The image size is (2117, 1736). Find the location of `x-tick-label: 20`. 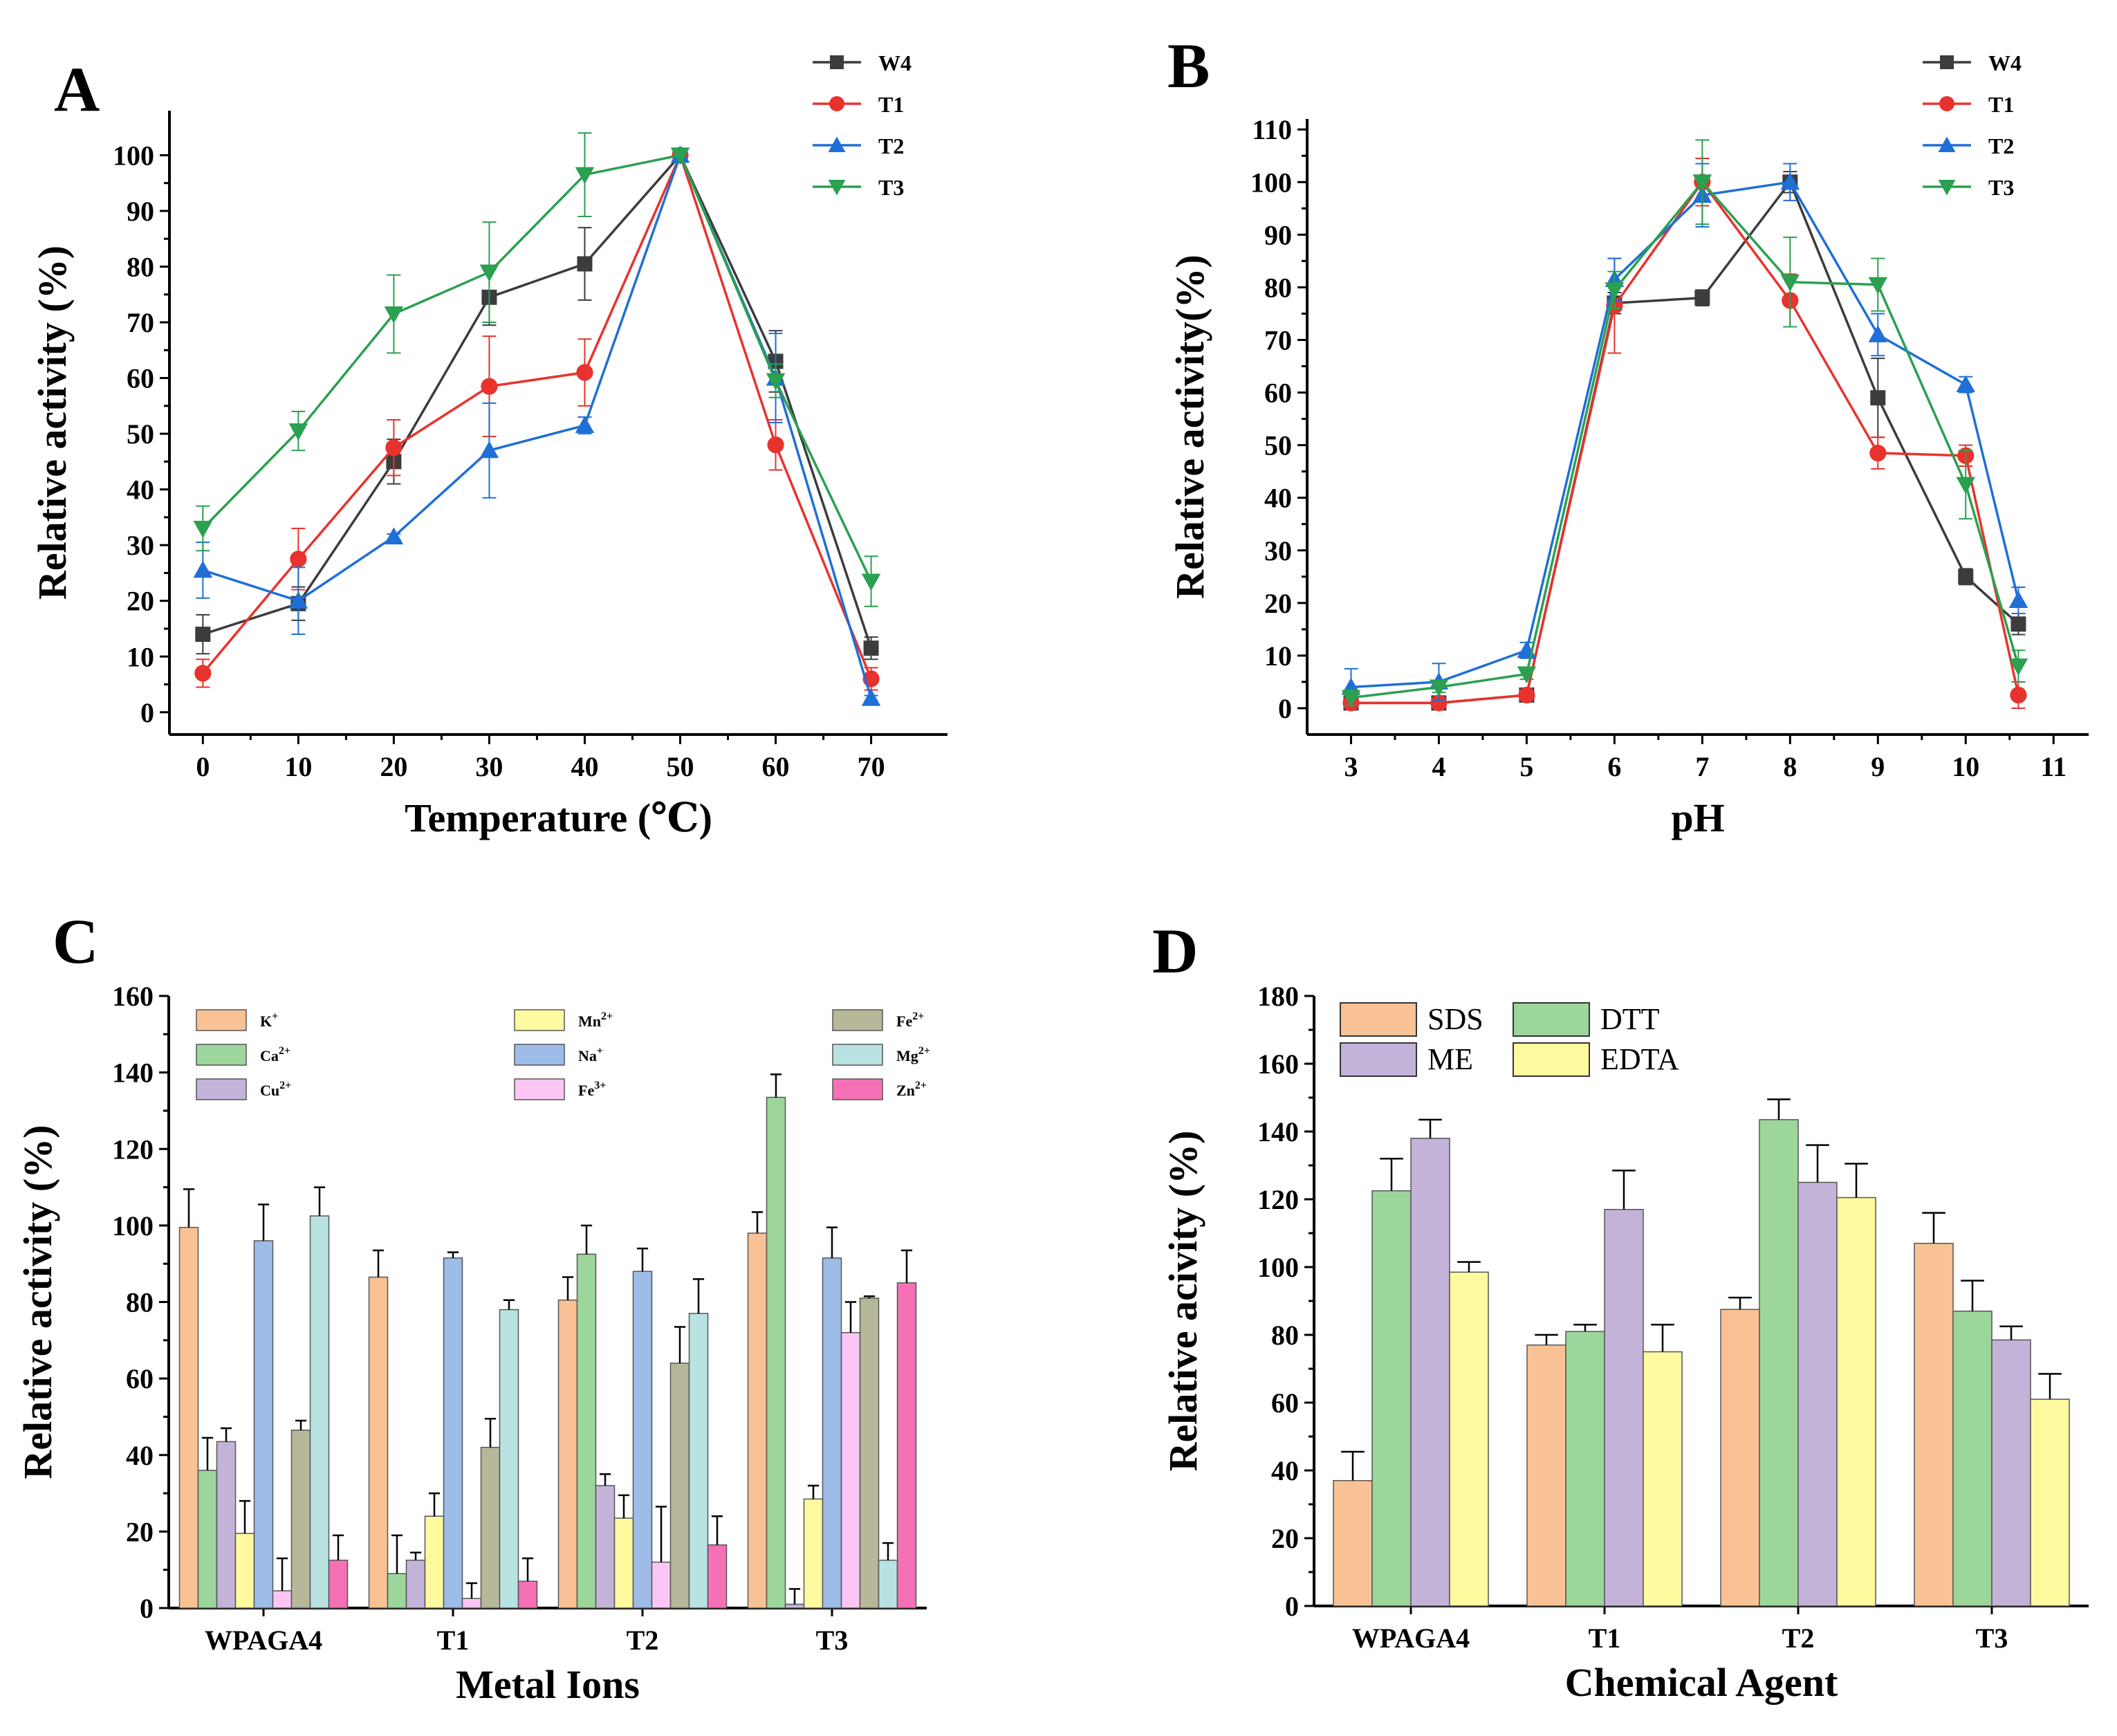

x-tick-label: 20 is located at coordinates (393, 766).